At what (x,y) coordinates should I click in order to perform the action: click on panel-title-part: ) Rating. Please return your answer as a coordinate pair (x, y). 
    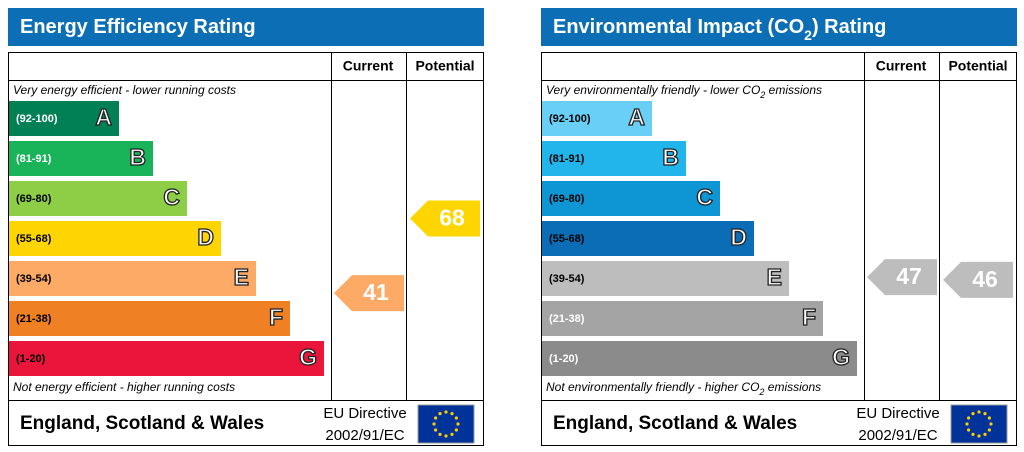
    Looking at the image, I should click on (849, 27).